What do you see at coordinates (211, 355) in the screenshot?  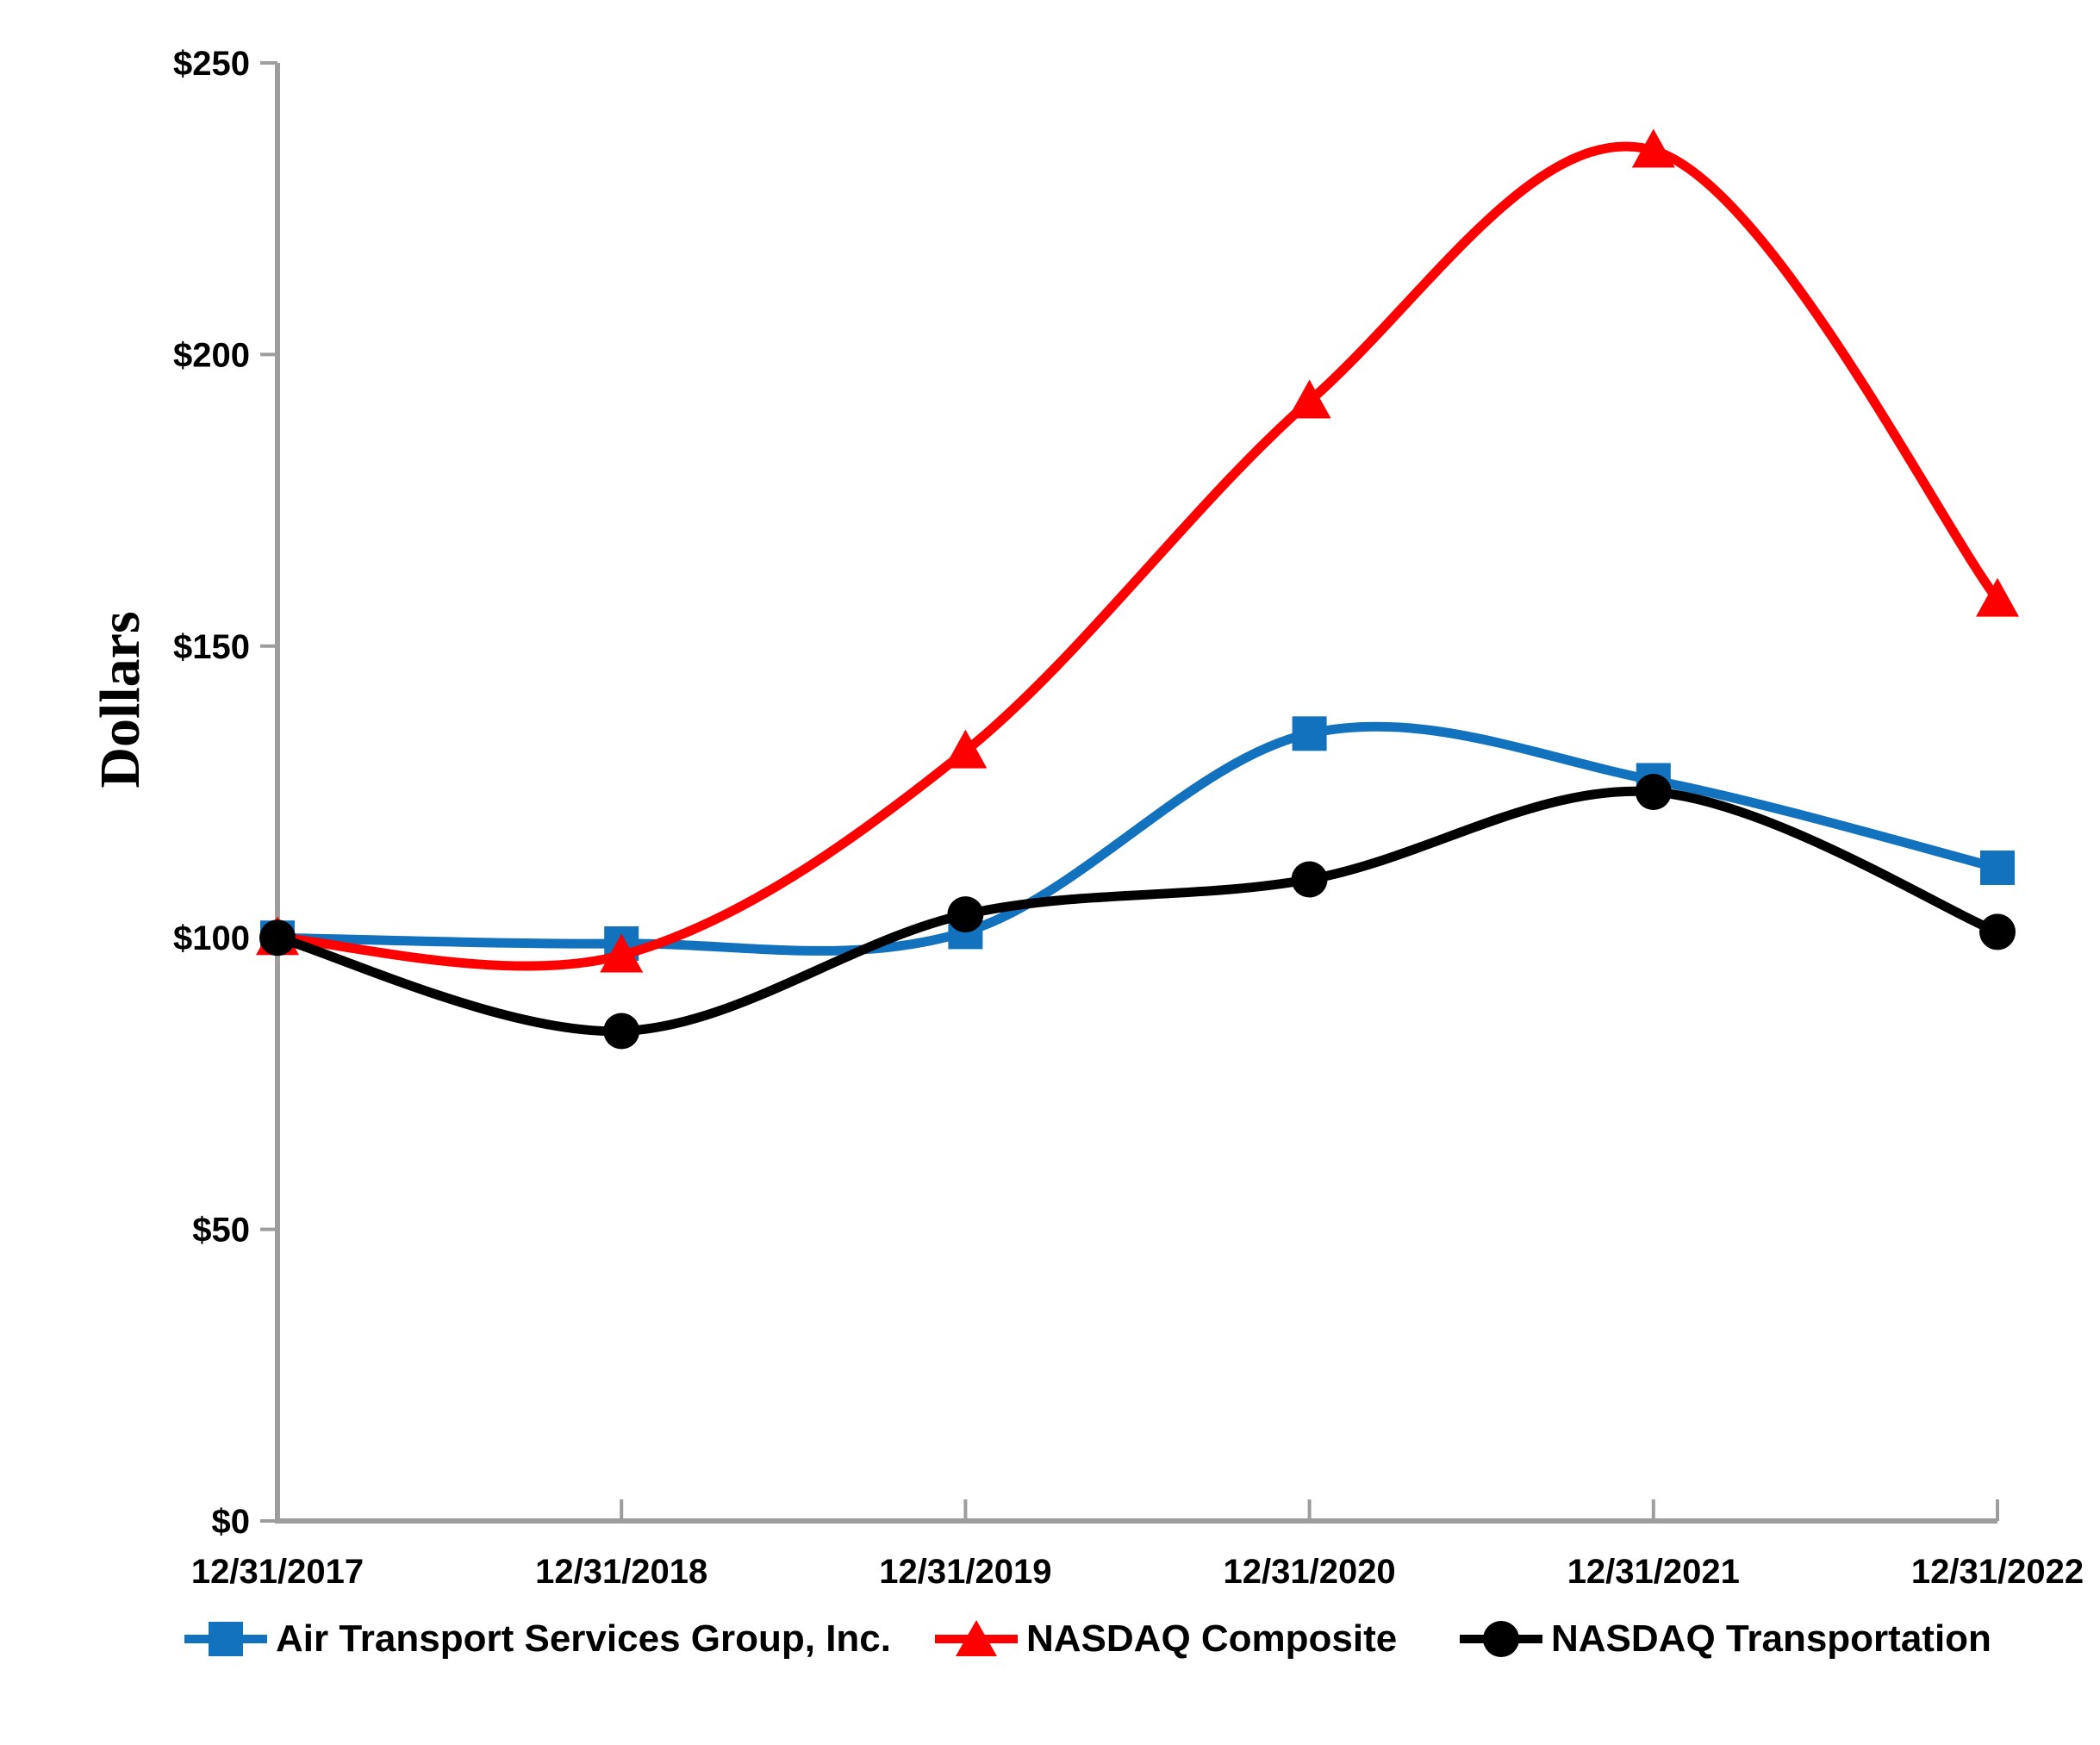 I see `y-tick-label: $200` at bounding box center [211, 355].